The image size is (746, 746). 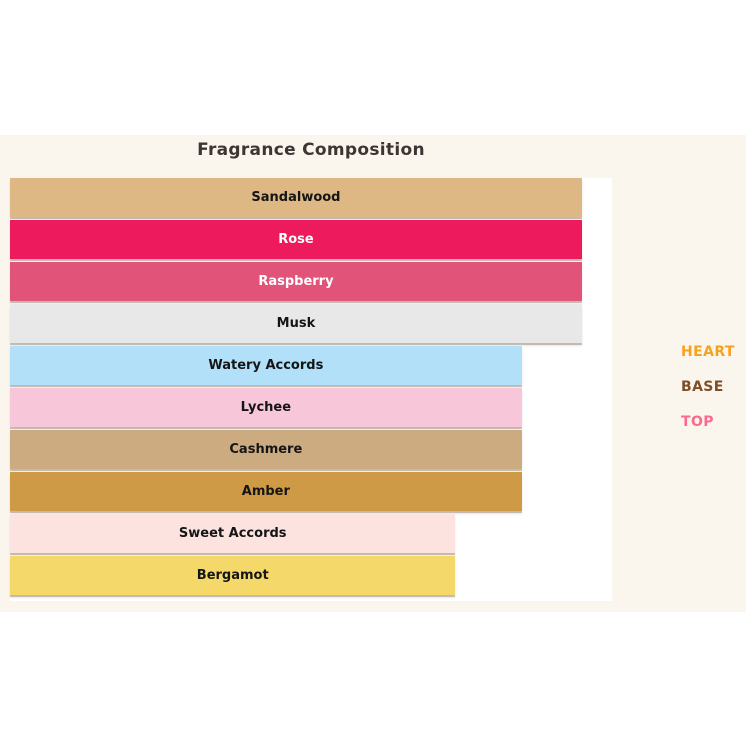 I want to click on bar-label-bergamot: Bergamot, so click(x=232, y=575).